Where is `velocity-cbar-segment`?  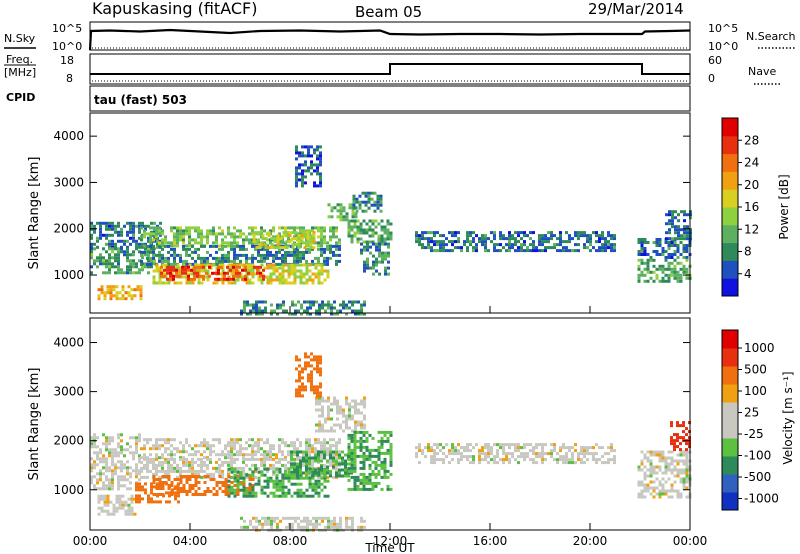 velocity-cbar-segment is located at coordinates (730, 447).